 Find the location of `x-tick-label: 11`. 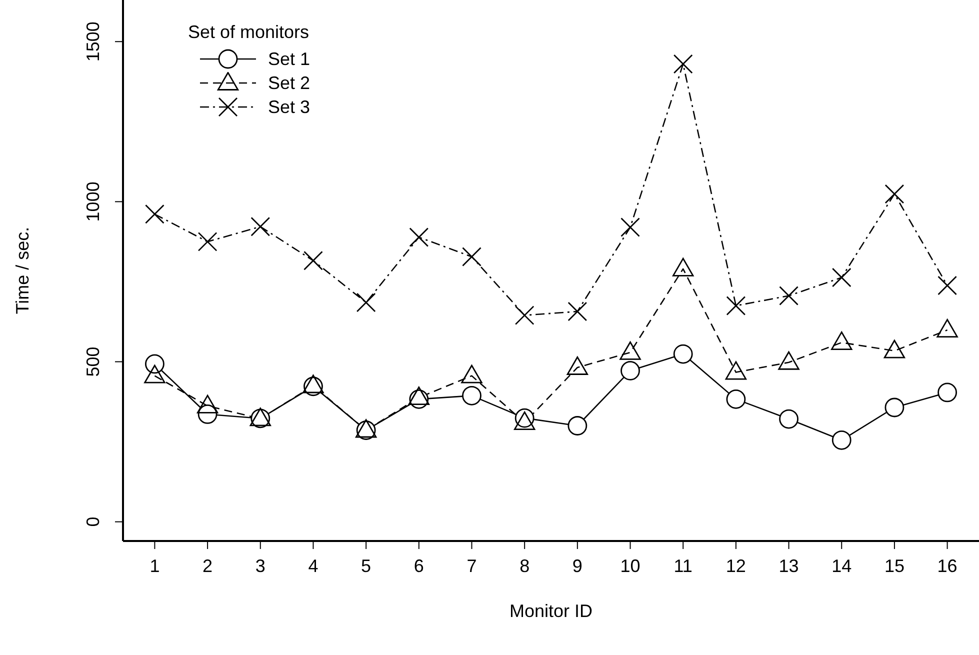

x-tick-label: 11 is located at coordinates (683, 566).